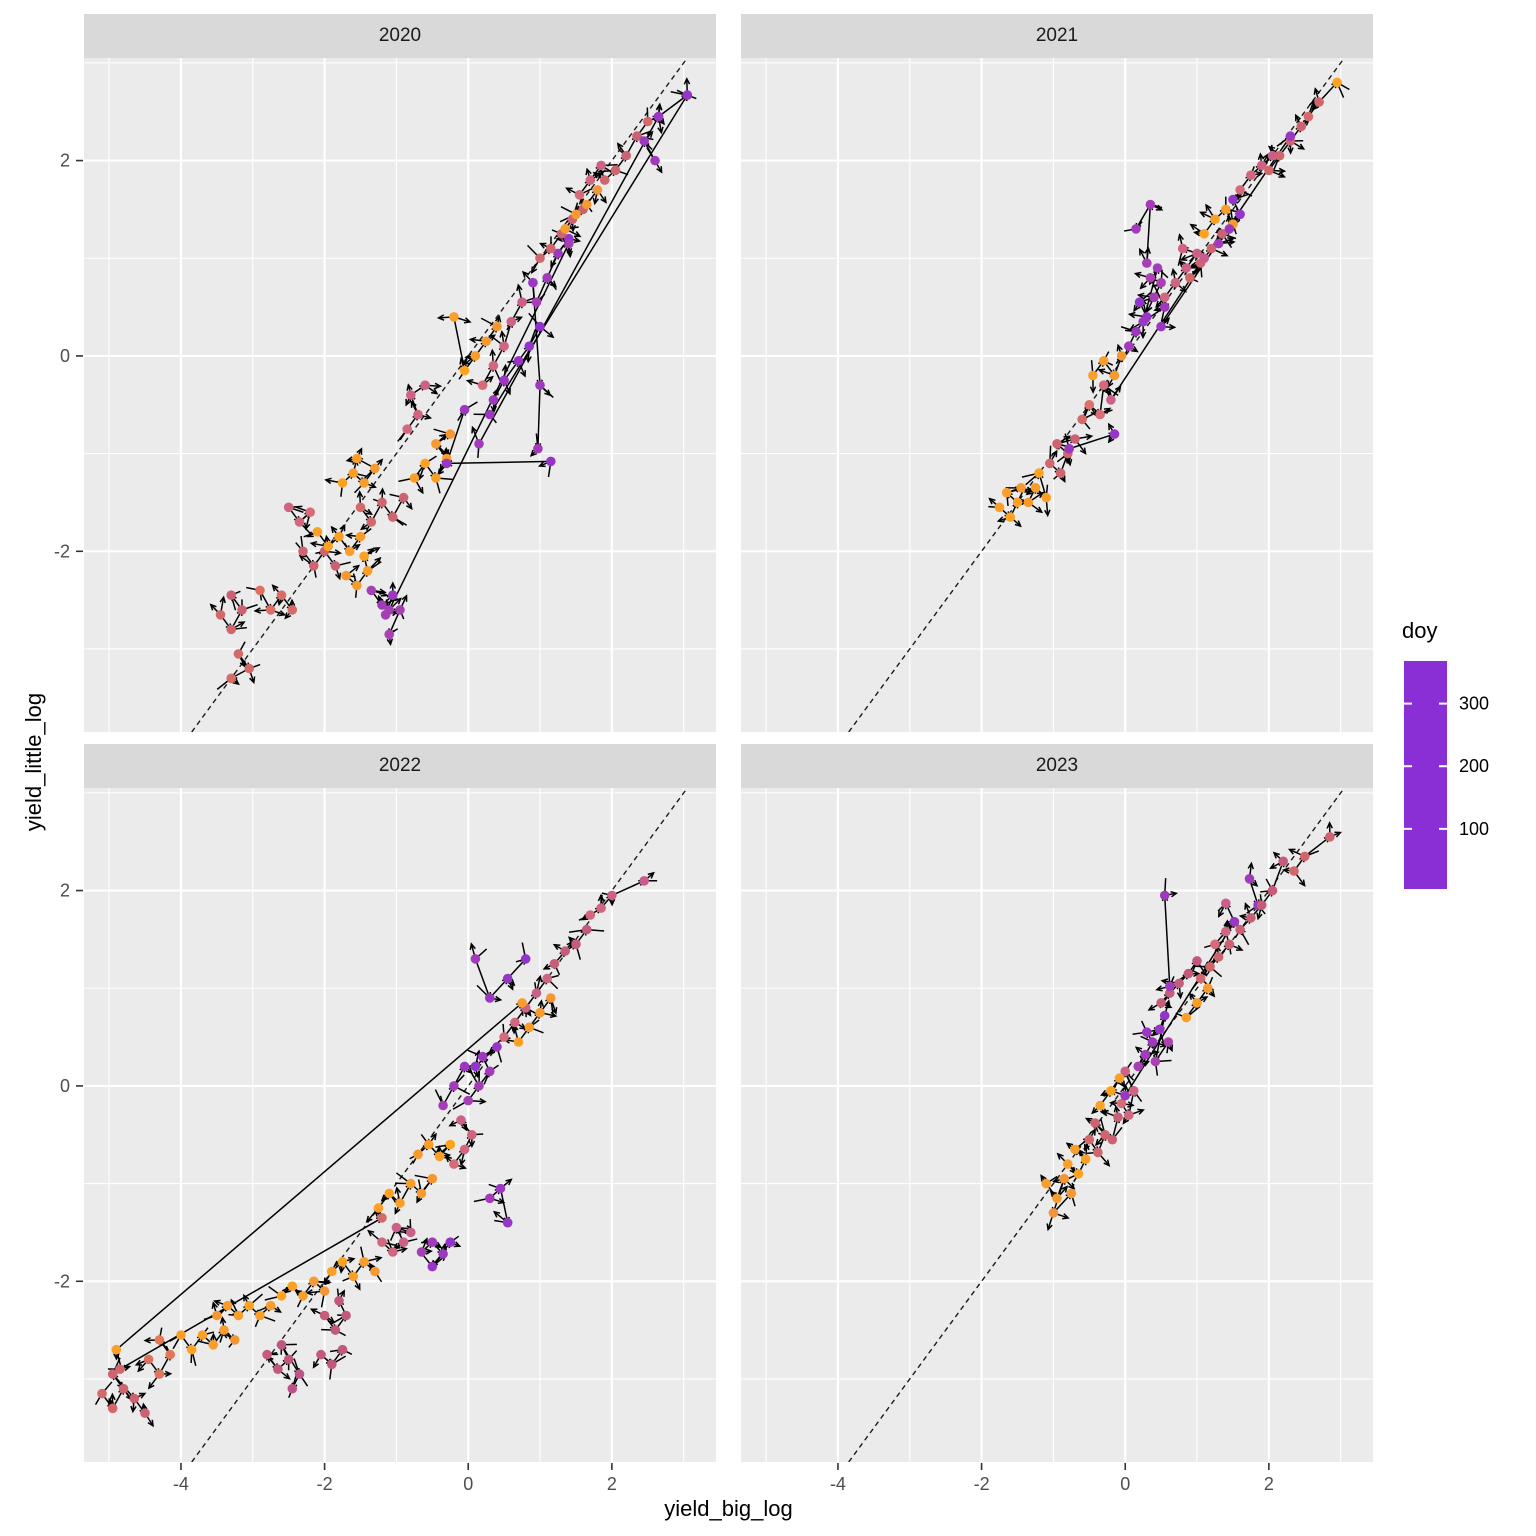 The height and width of the screenshot is (1536, 1536). I want to click on legend-title: doy, so click(1420, 630).